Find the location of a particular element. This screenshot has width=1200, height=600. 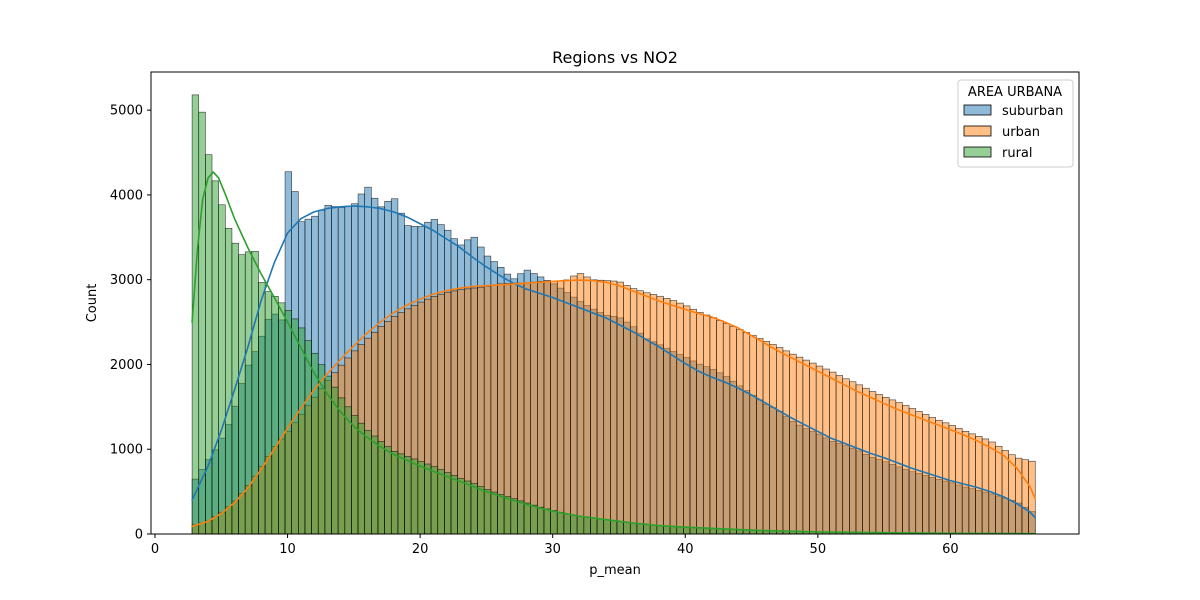

y-axis-label: Count is located at coordinates (92, 303).